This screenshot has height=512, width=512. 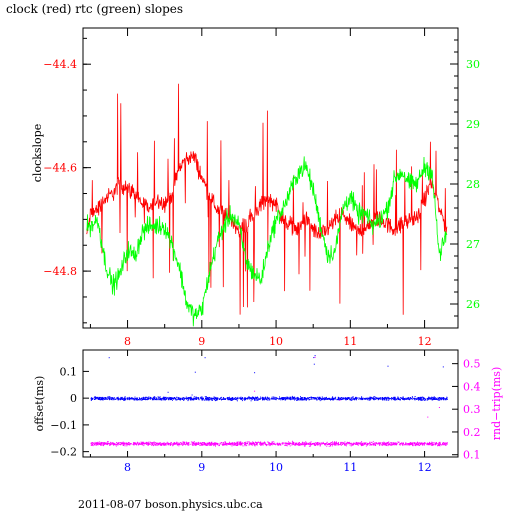 What do you see at coordinates (473, 244) in the screenshot?
I see `top-right-y-tick-label: 27` at bounding box center [473, 244].